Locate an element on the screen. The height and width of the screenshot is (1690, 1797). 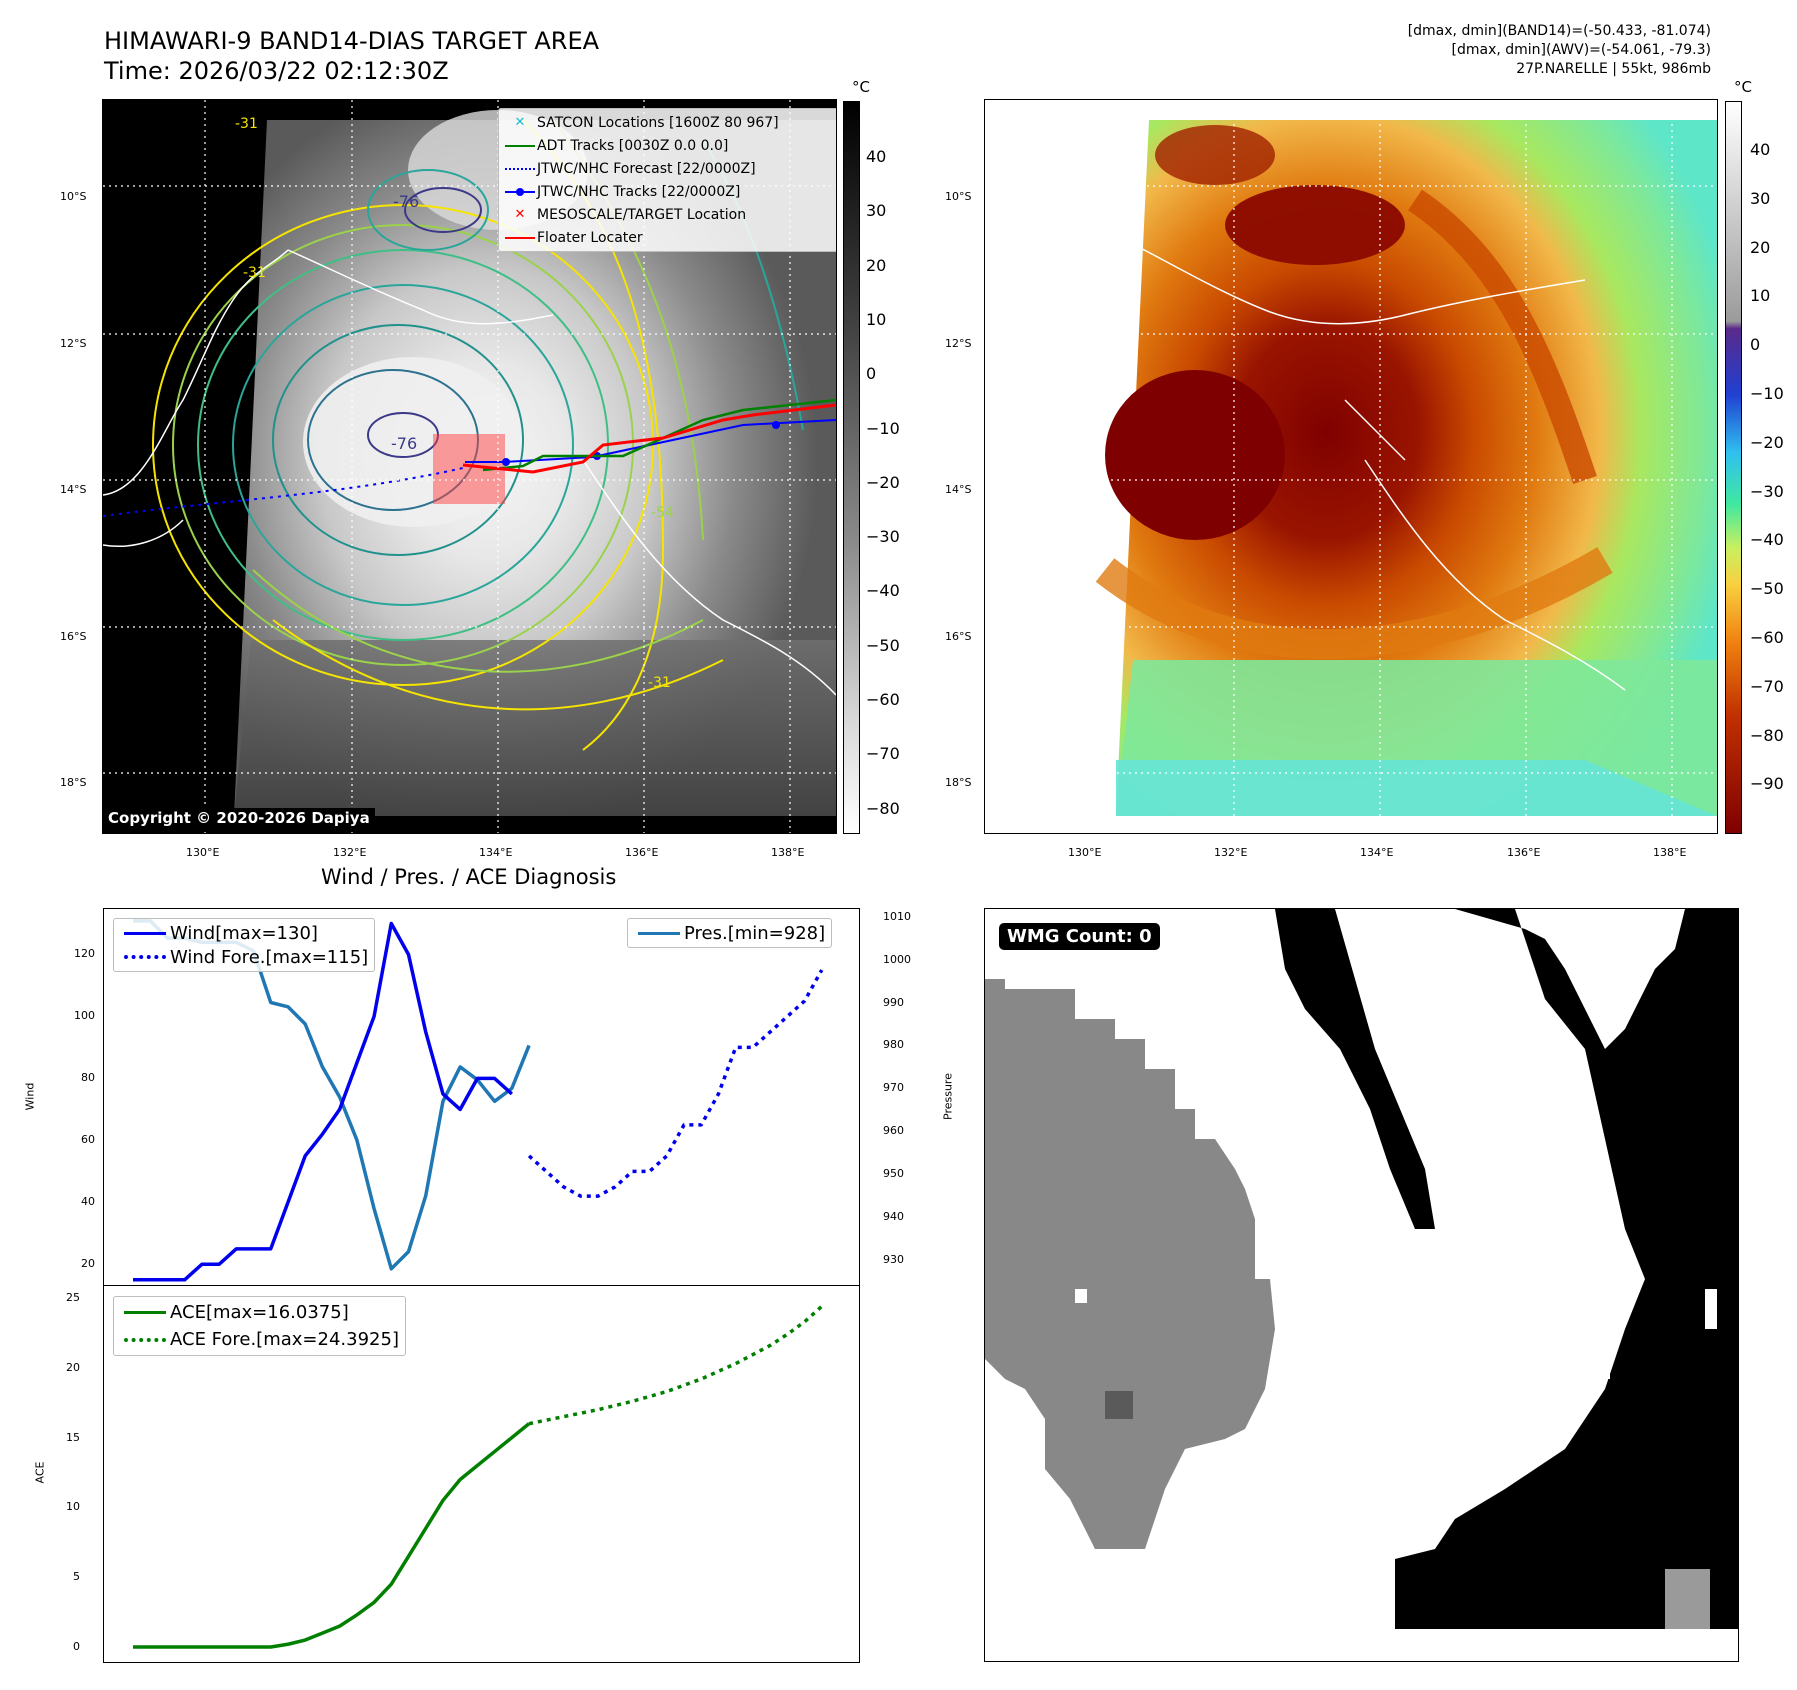
legend-item-pressure: Pres.[min=928] is located at coordinates (729, 933).